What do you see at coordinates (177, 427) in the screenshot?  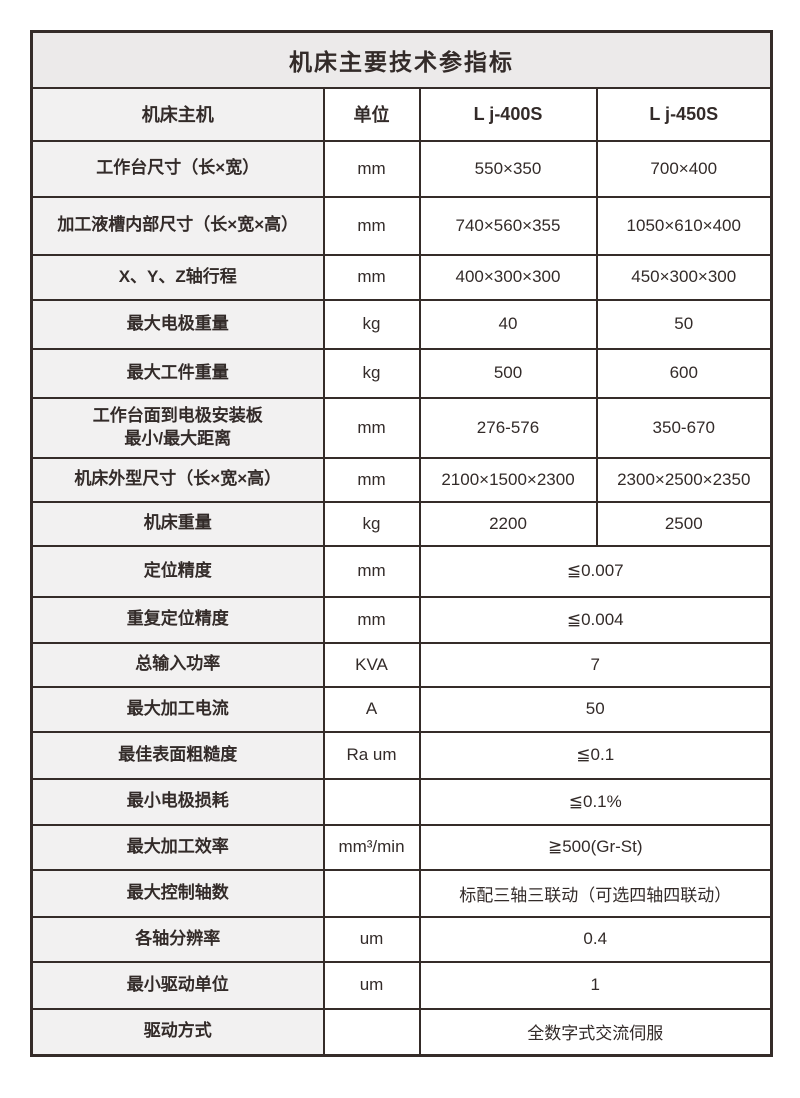 I see `row-label: 工作台面到电极安装板 最小/最大距离` at bounding box center [177, 427].